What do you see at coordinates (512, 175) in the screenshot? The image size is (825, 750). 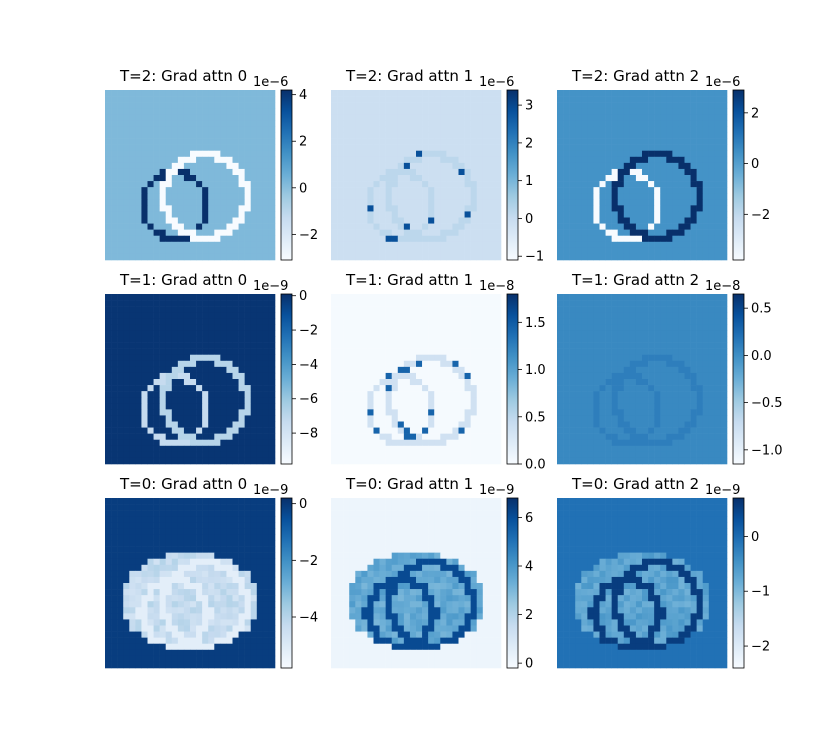 I see `colorbar` at bounding box center [512, 175].